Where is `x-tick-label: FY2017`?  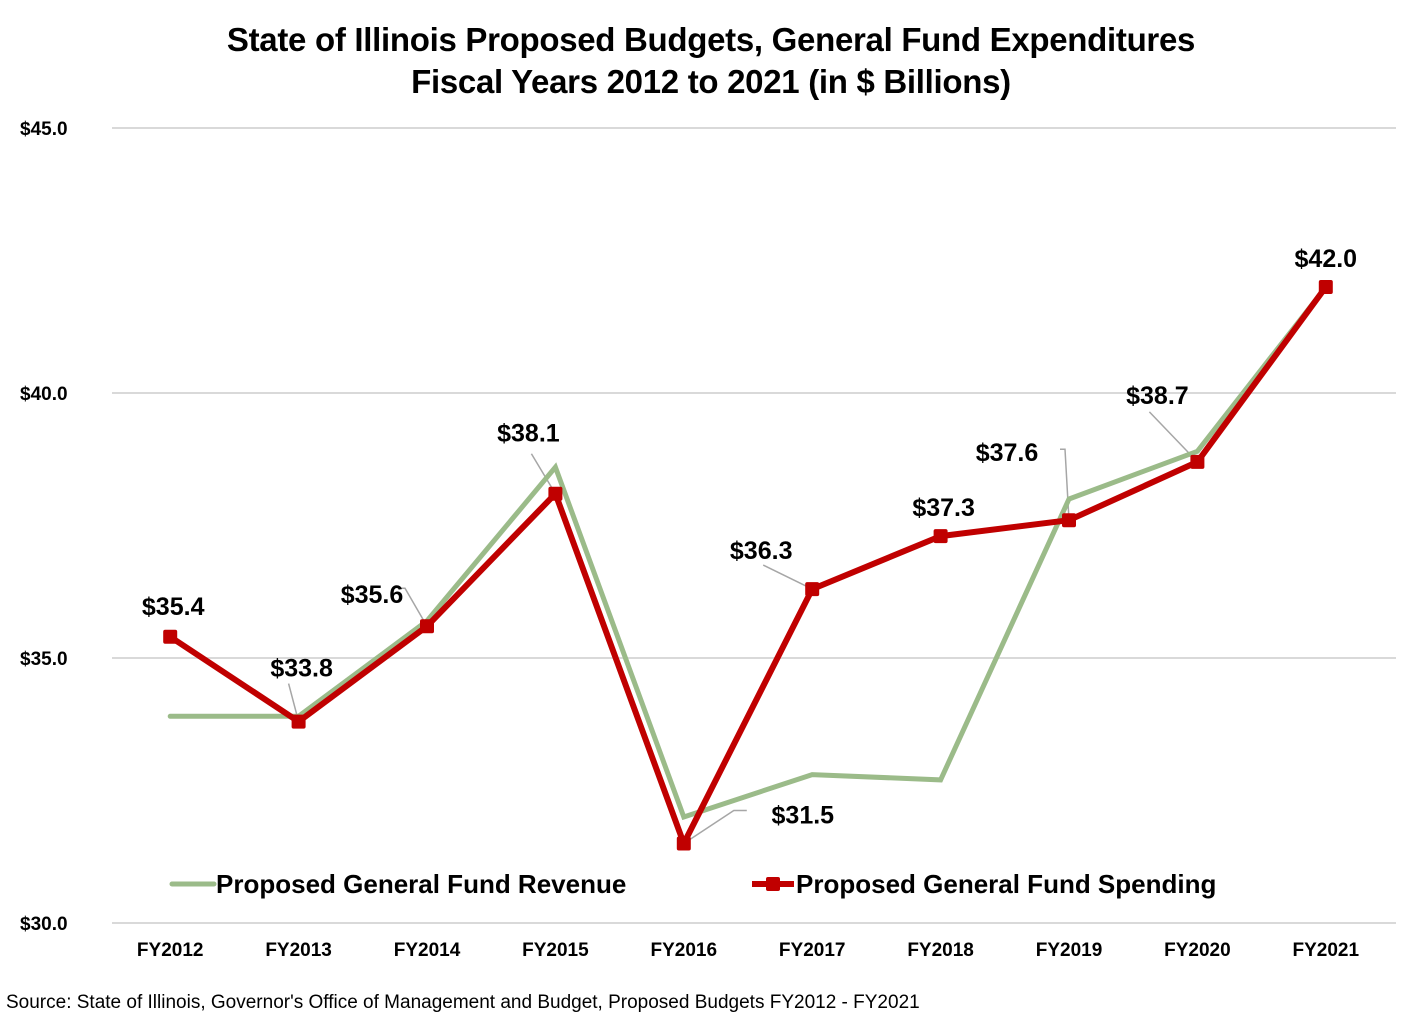 x-tick-label: FY2017 is located at coordinates (812, 950).